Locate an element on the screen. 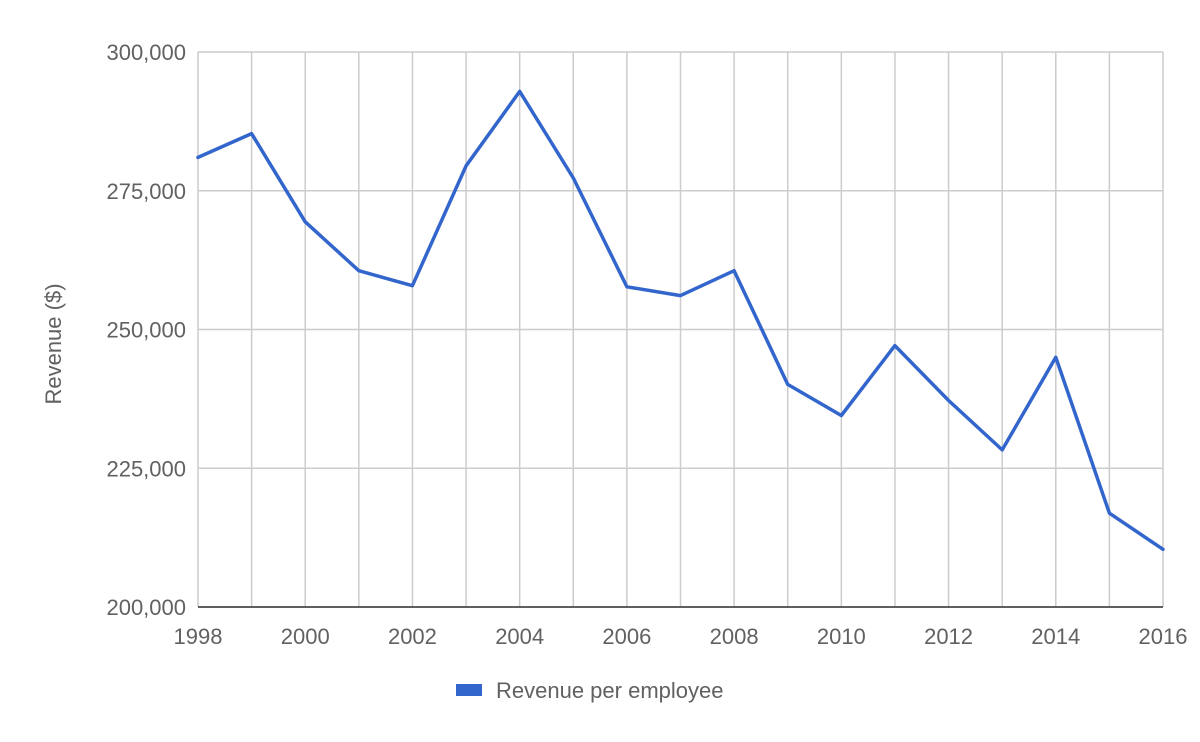 The width and height of the screenshot is (1200, 742). y-axis-ticks: 200,000 225,000 250,000 275,000 300,000 is located at coordinates (146, 330).